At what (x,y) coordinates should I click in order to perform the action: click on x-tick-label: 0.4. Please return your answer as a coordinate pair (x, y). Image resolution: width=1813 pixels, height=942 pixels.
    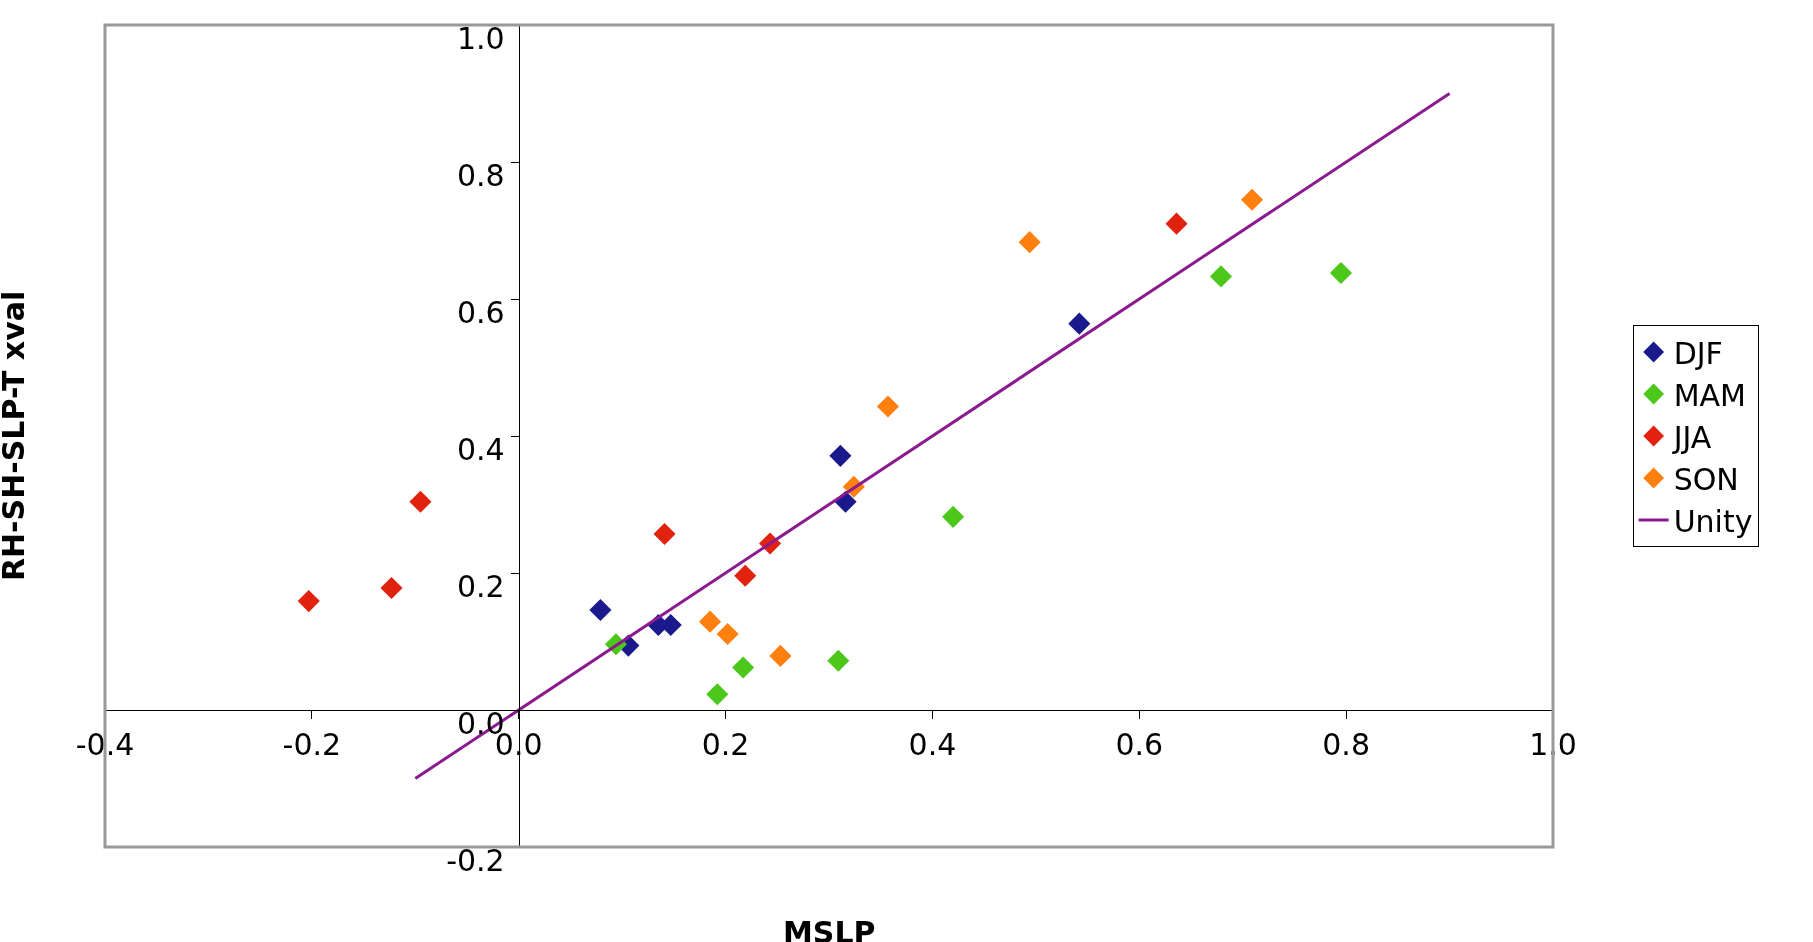
    Looking at the image, I should click on (932, 744).